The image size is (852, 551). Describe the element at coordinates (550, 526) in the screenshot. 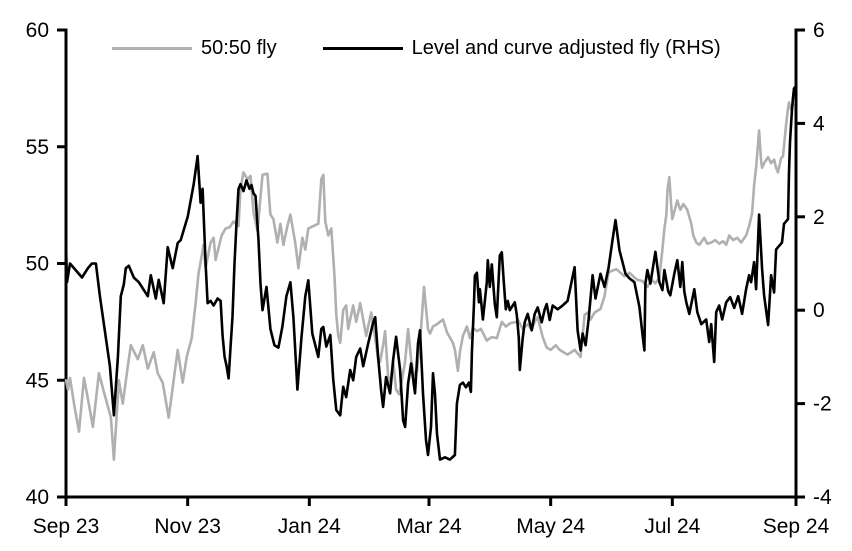

I see `x-axis-tick-label: May 24` at that location.